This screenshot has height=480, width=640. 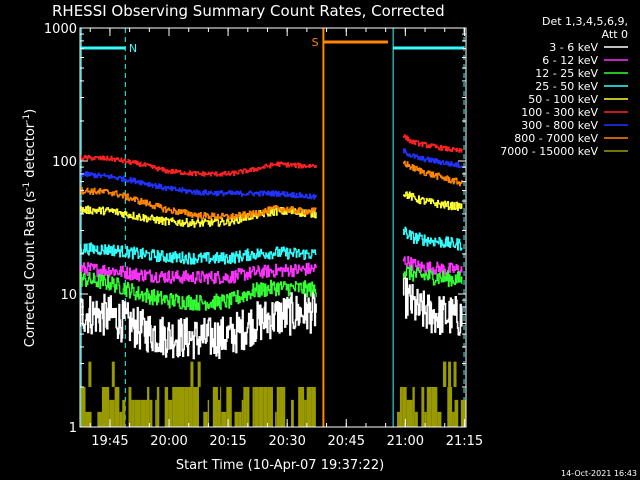 I want to click on x-axis-label: Start Time (10-Apr-07 19:37:22), so click(x=280, y=465).